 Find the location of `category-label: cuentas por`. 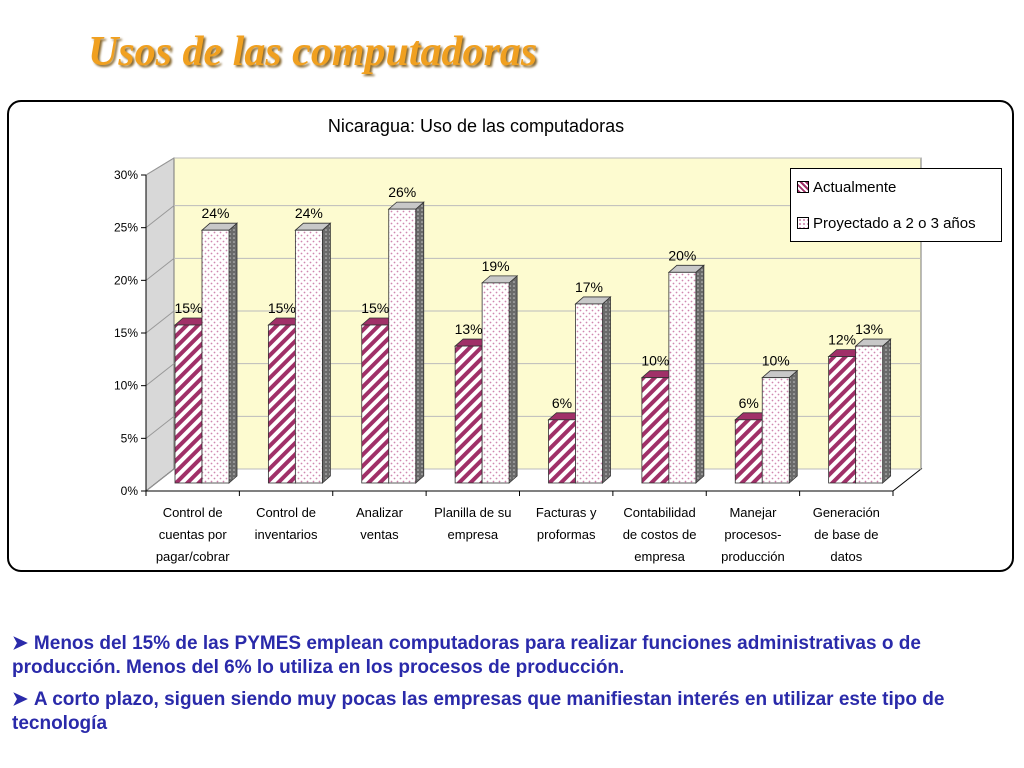

category-label: cuentas por is located at coordinates (193, 534).